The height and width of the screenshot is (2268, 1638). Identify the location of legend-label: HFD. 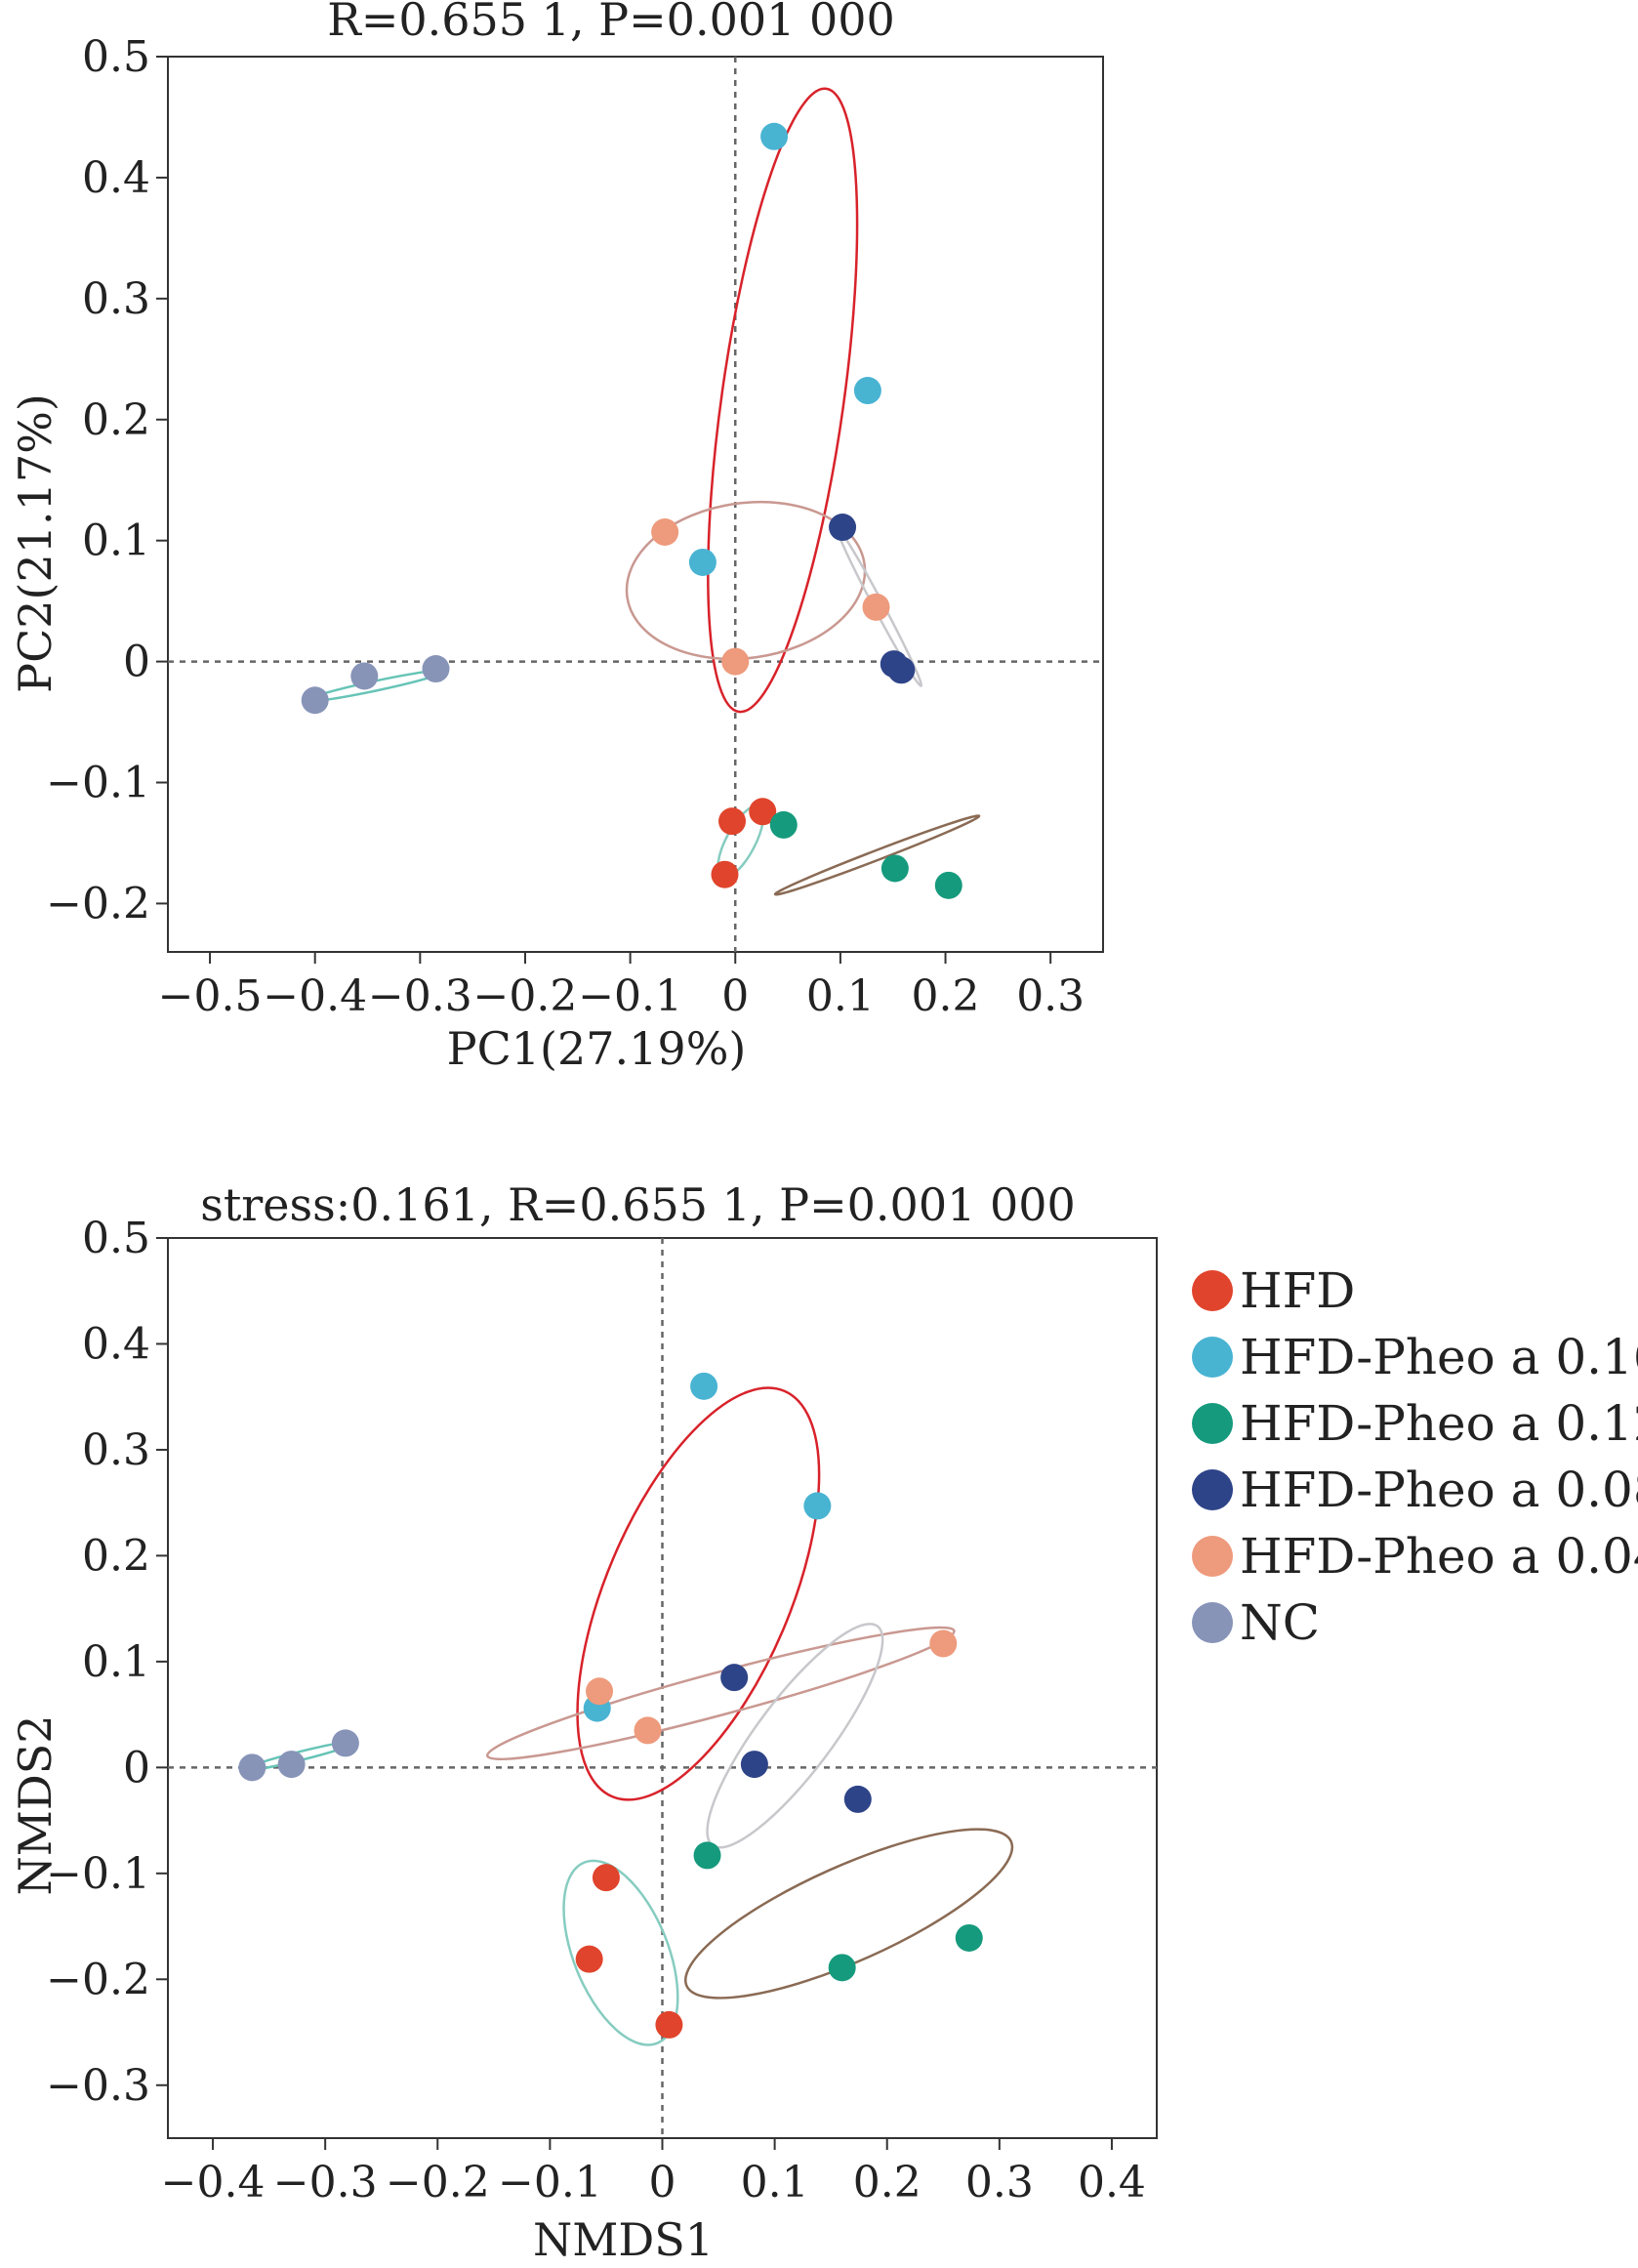
(1297, 1290).